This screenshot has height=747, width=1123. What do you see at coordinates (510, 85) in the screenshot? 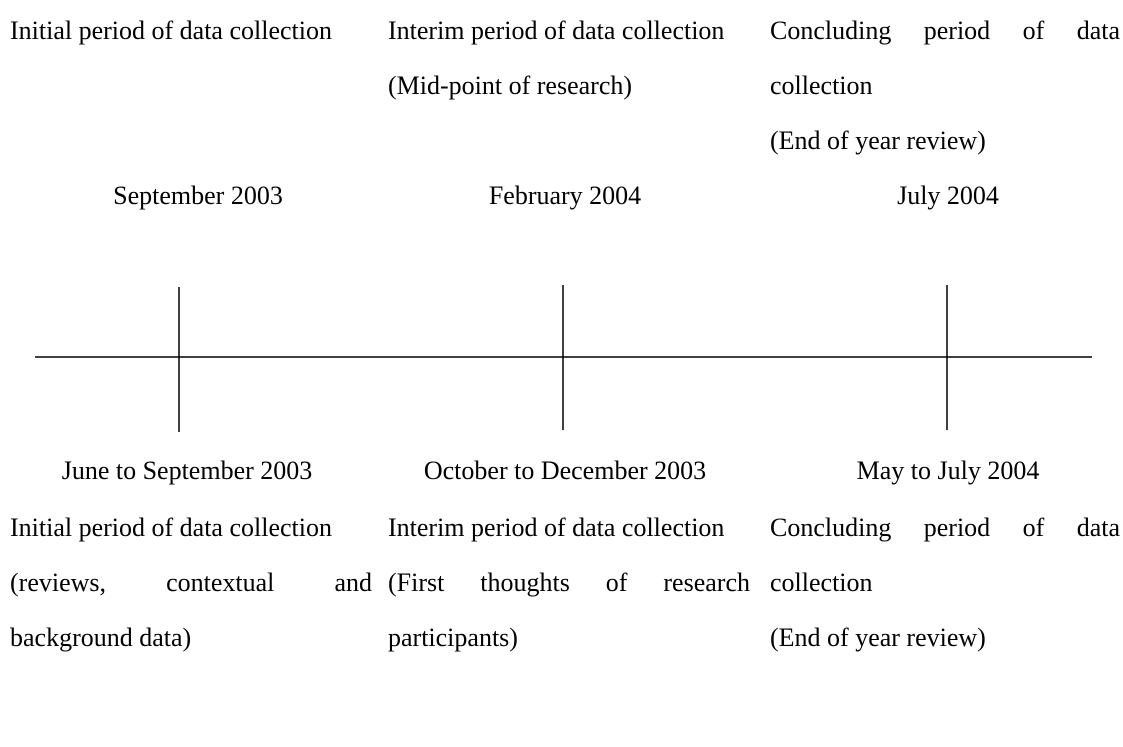
I see `note: (Mid-point of research)` at bounding box center [510, 85].